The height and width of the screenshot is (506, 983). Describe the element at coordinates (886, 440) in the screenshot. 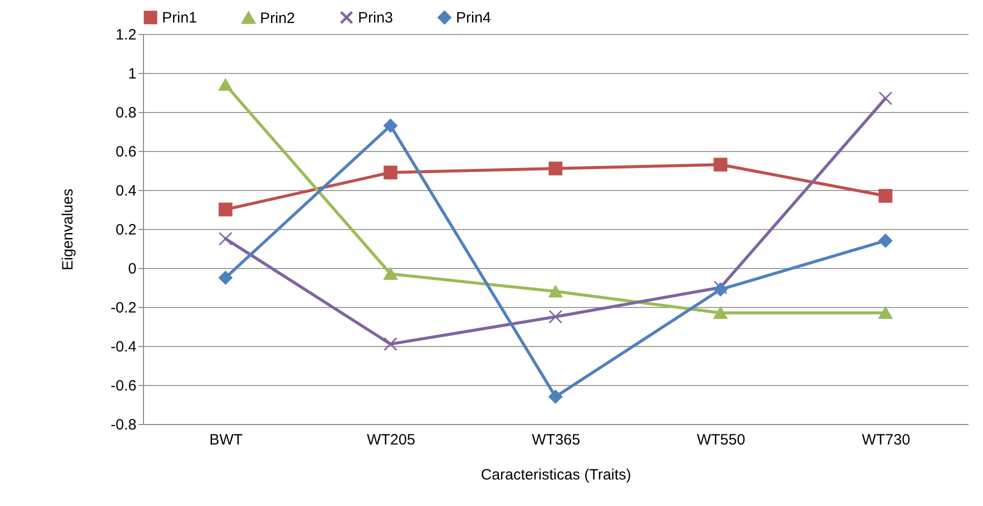

I see `x-tick-label: WT730` at that location.